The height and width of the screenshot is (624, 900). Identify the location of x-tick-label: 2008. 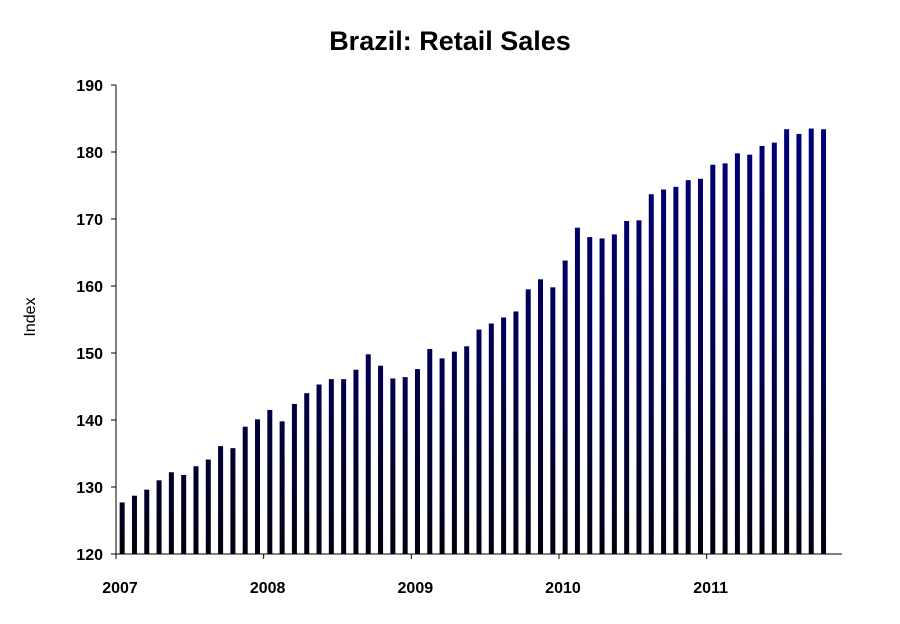
(268, 588).